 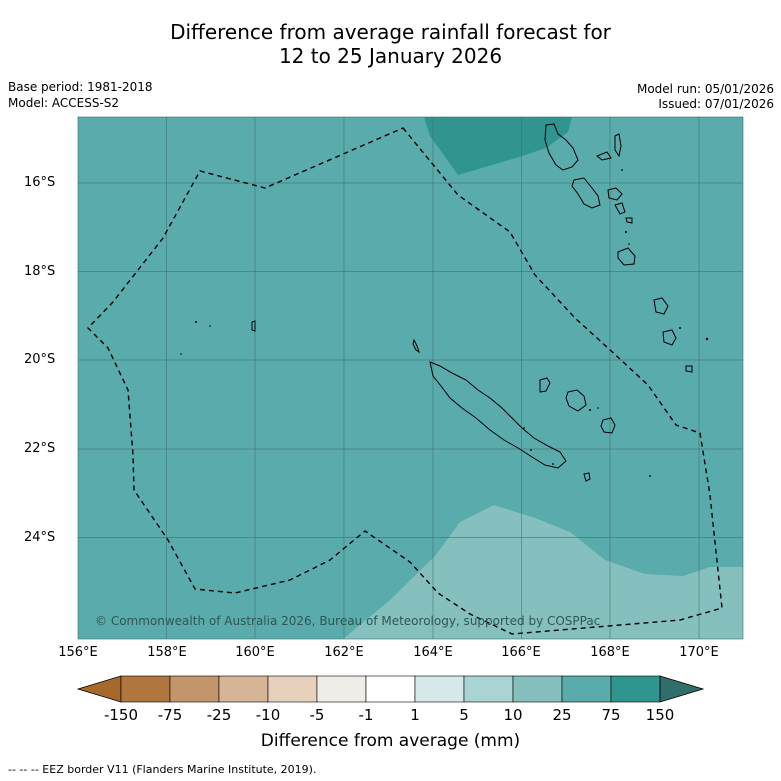 I want to click on lon-tick-label: 156°E, so click(x=78, y=652).